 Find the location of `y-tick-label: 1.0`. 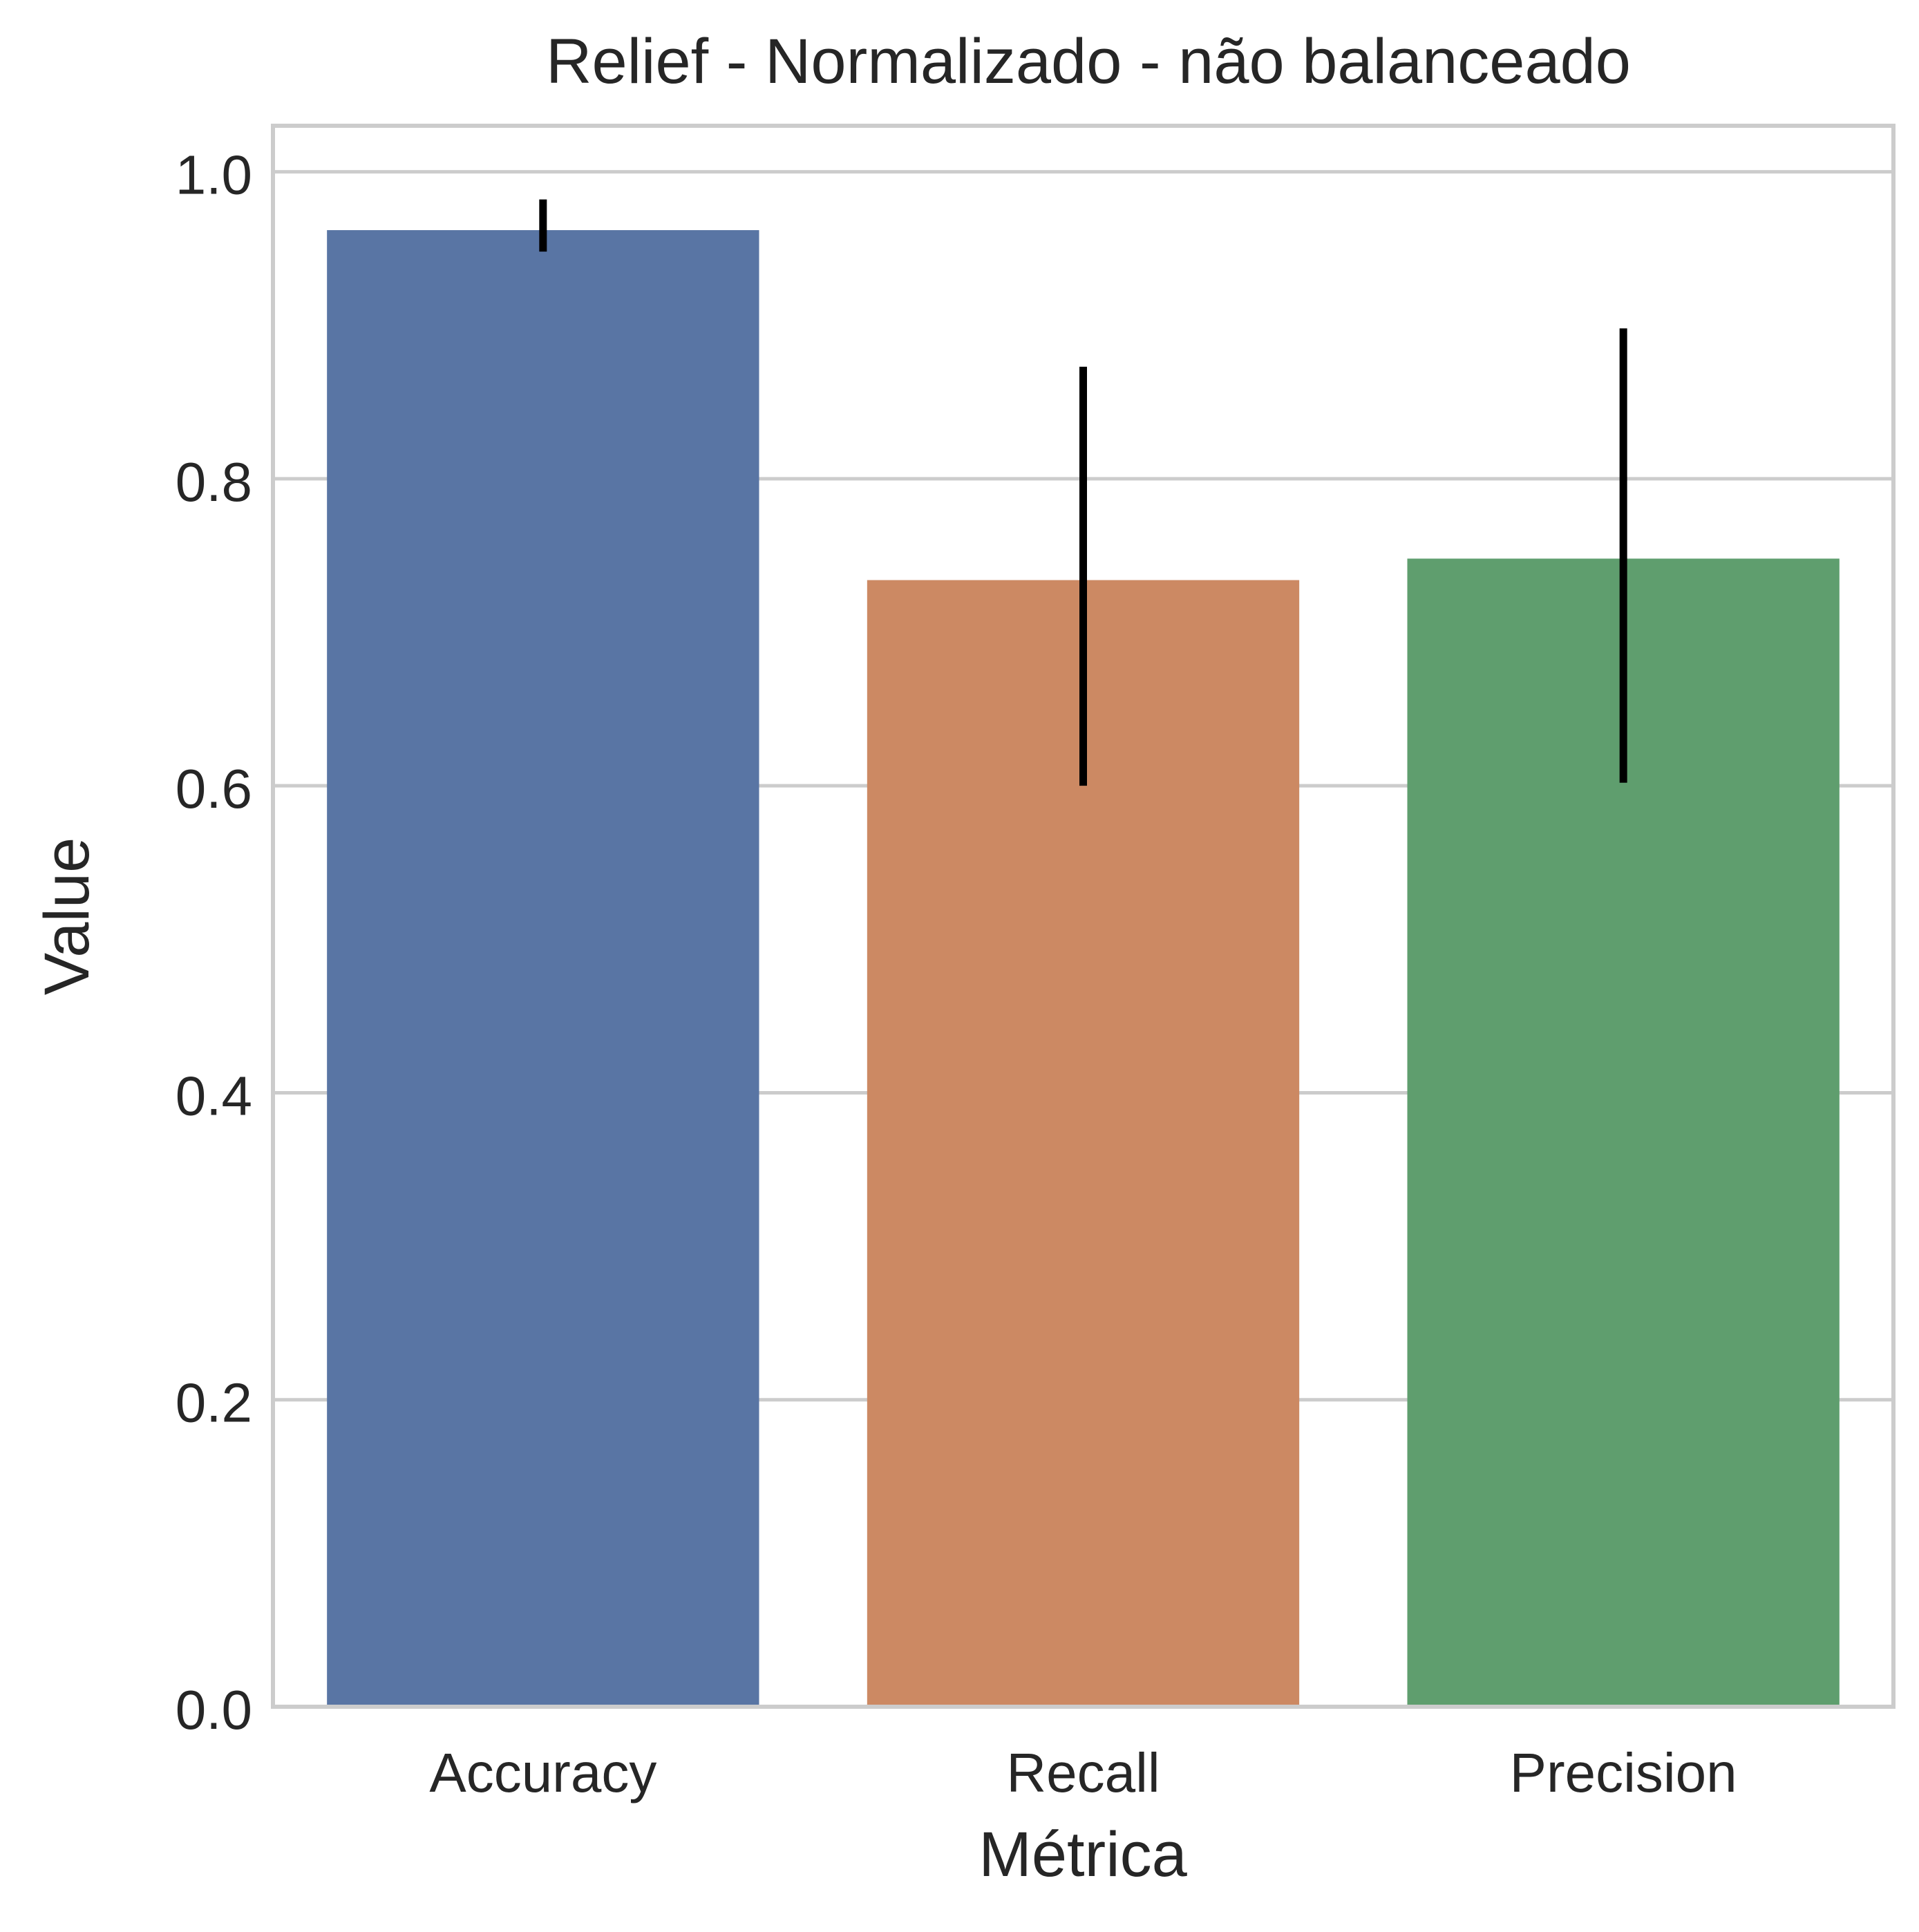

y-tick-label: 1.0 is located at coordinates (214, 175).